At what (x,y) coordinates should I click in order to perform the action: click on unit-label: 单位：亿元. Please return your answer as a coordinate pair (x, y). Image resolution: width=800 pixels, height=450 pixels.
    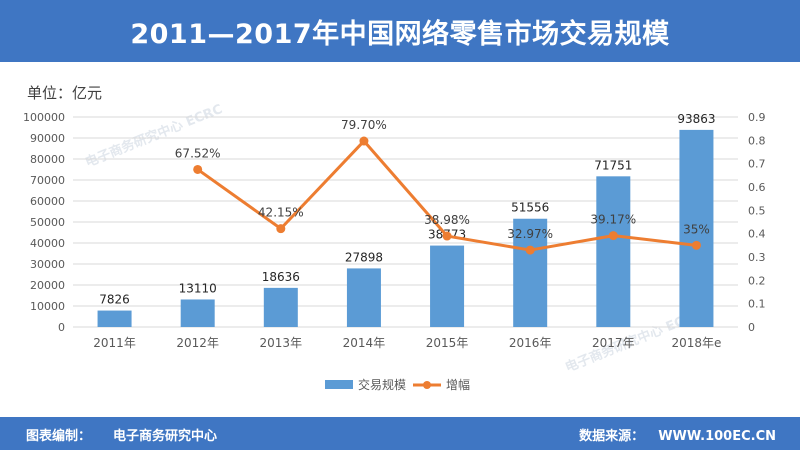
    Looking at the image, I should click on (65, 93).